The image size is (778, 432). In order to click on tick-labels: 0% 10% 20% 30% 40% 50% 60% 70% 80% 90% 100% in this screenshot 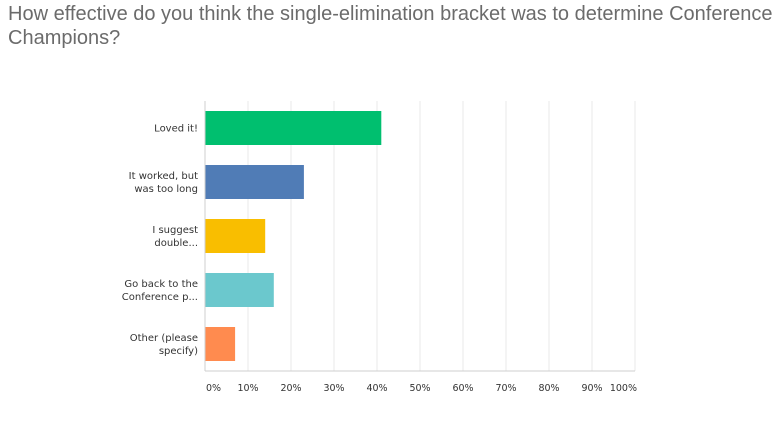, I will do `click(421, 388)`.